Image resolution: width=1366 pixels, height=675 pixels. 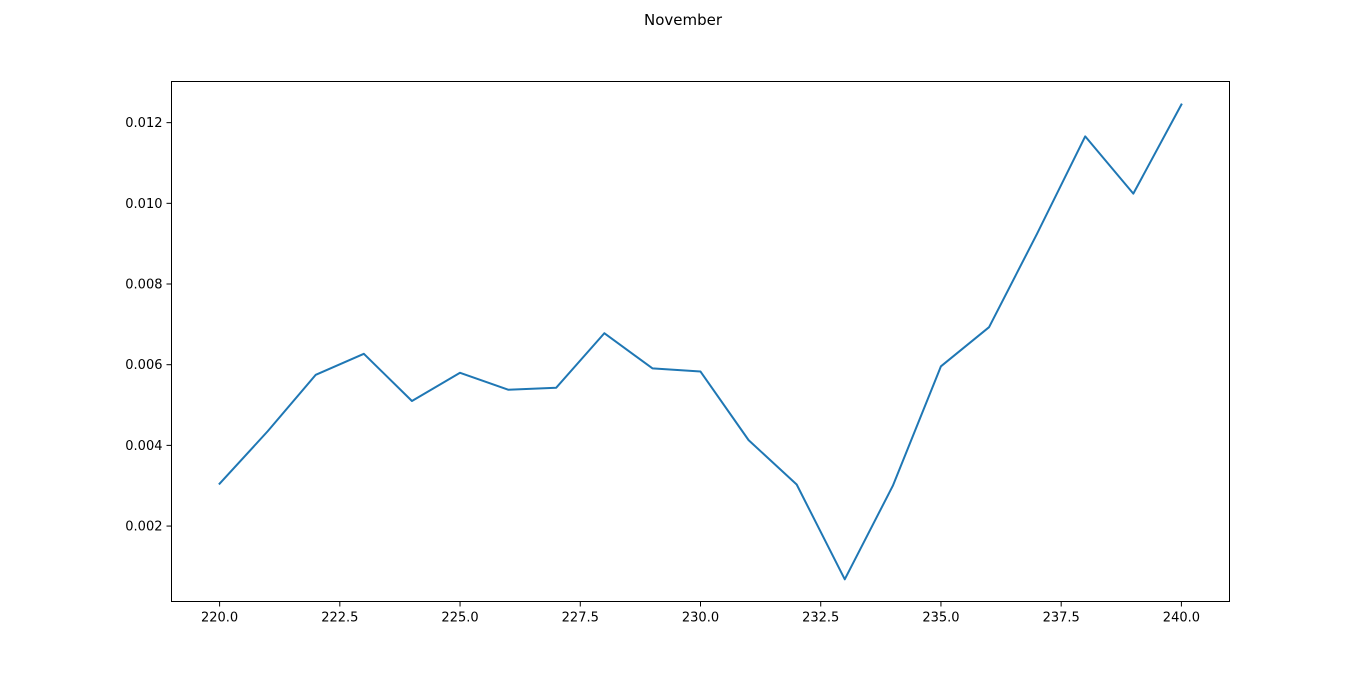 What do you see at coordinates (143, 365) in the screenshot?
I see `y-tick-label: 0.006` at bounding box center [143, 365].